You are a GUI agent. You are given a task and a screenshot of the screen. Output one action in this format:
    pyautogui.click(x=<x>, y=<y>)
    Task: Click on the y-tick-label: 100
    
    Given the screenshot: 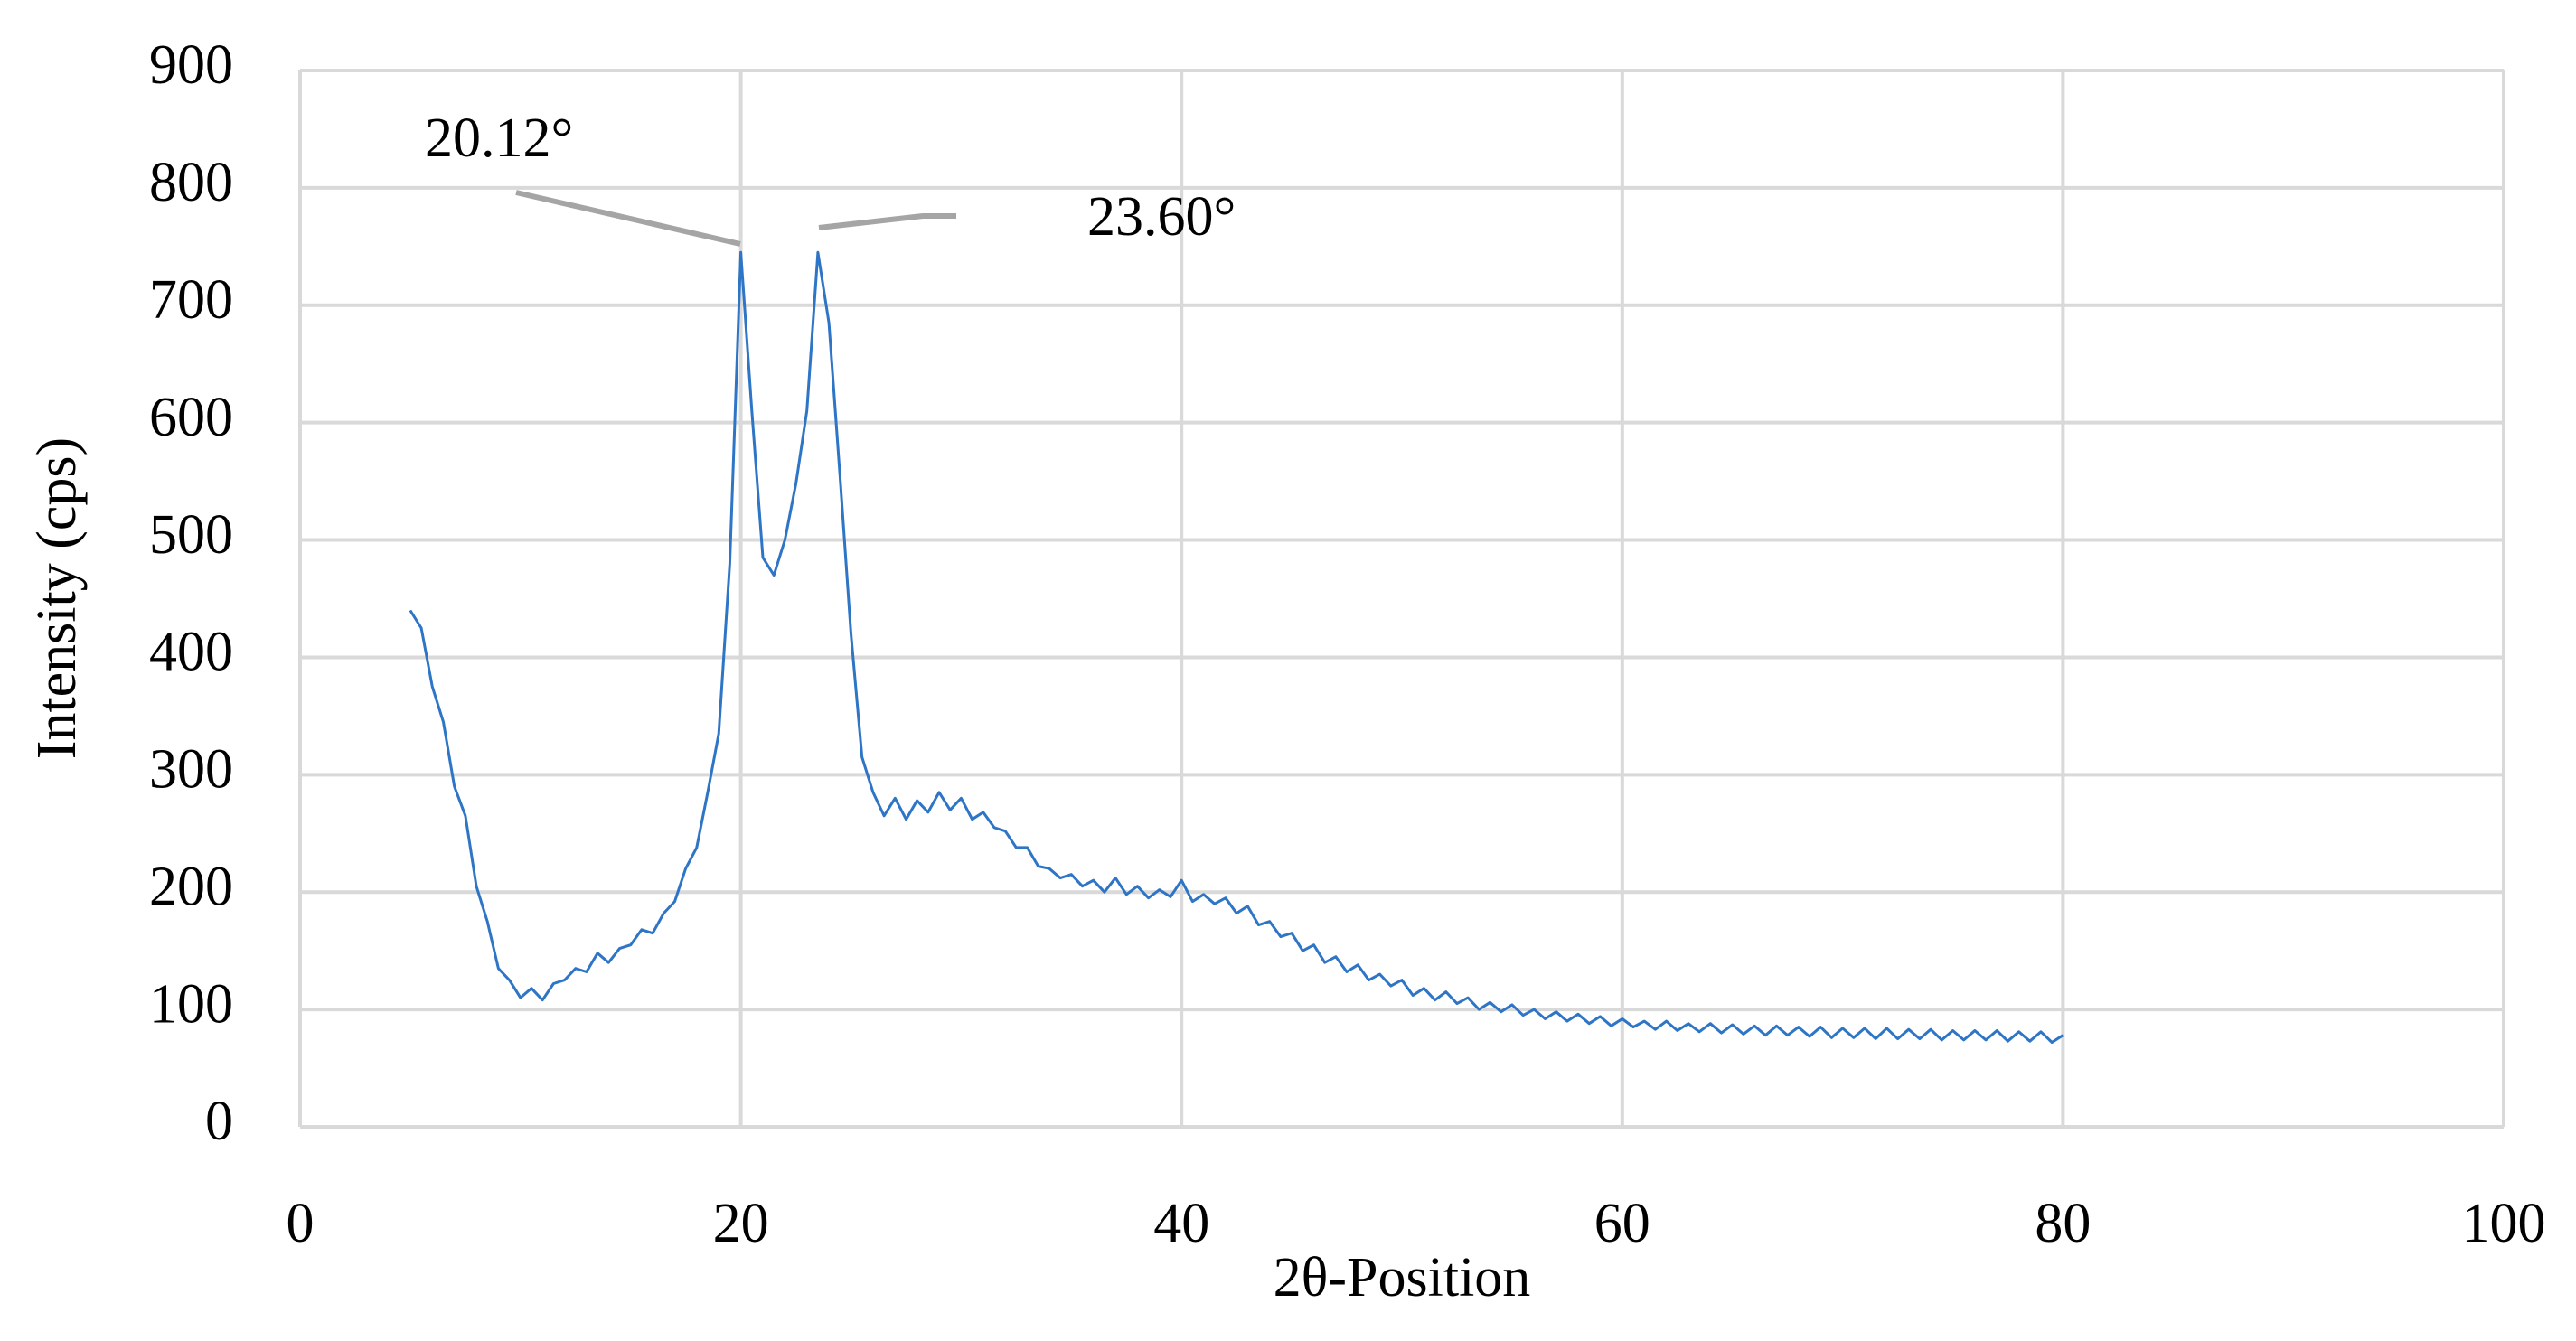 What is the action you would take?
    pyautogui.click(x=191, y=1004)
    